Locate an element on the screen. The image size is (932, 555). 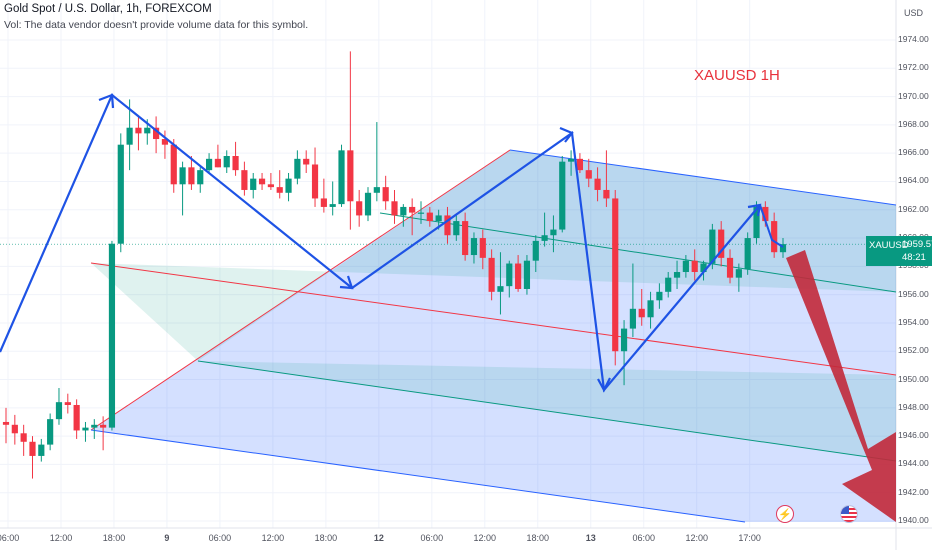
price-tick-label: 1970.00 is located at coordinates (913, 95).